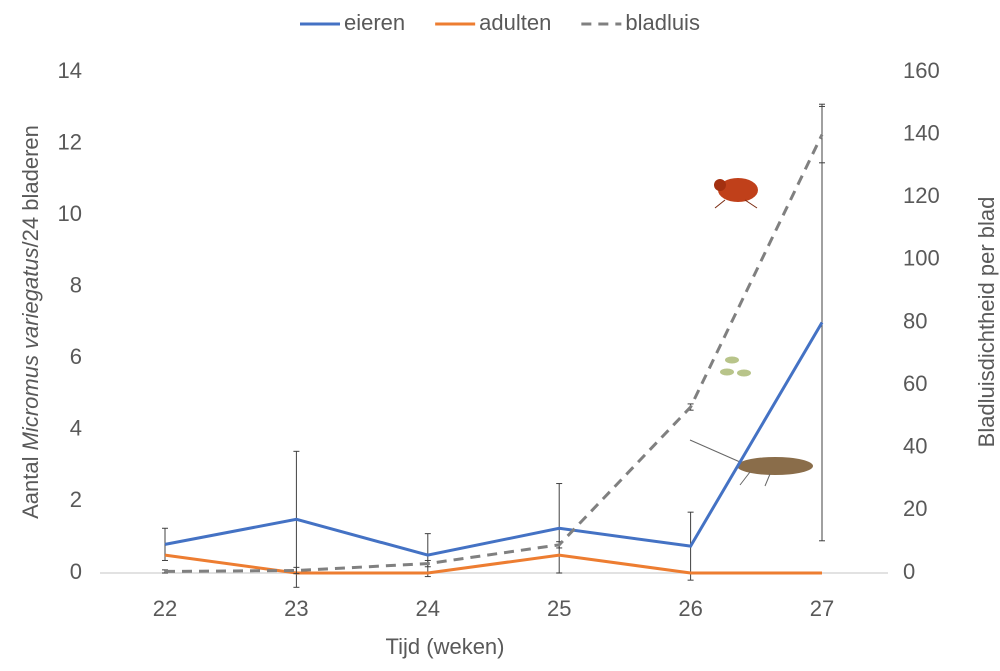 The image size is (1000, 671). Describe the element at coordinates (909, 571) in the screenshot. I see `y2-tick-label: 0` at that location.